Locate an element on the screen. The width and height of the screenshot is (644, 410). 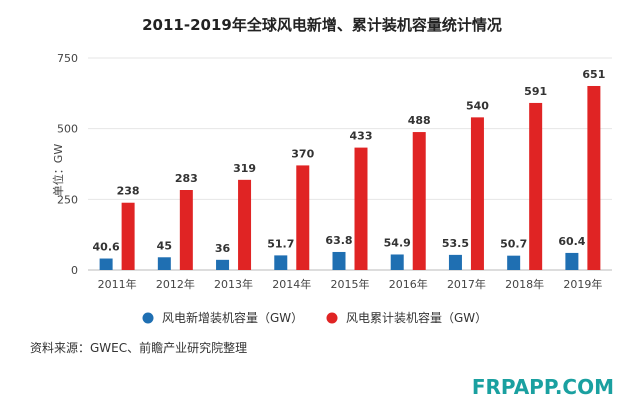
chart-title: 2011-2019年全球风电新增、累计装机容量统计情况 is located at coordinates (322, 25).